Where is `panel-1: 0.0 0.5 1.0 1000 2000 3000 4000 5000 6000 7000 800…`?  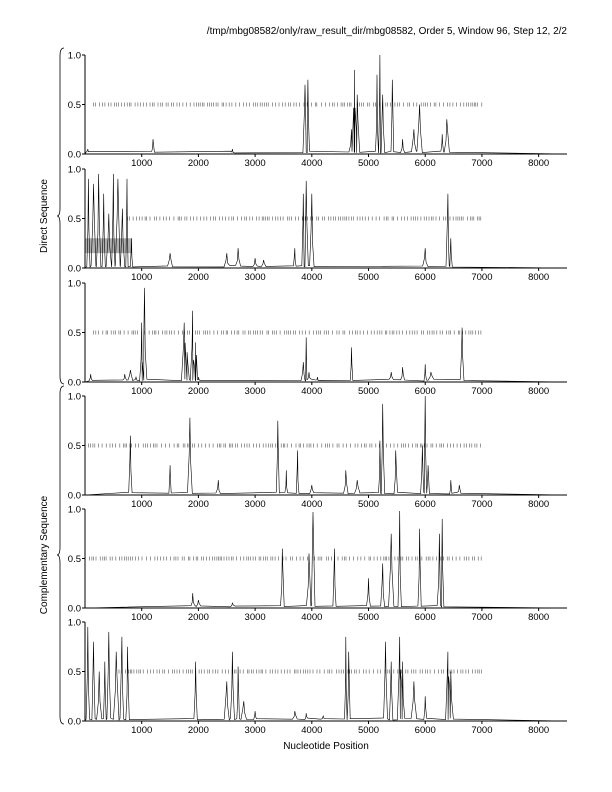 panel-1: 0.0 0.5 1.0 1000 2000 3000 4000 5000 6000 7000 800… is located at coordinates (318, 110).